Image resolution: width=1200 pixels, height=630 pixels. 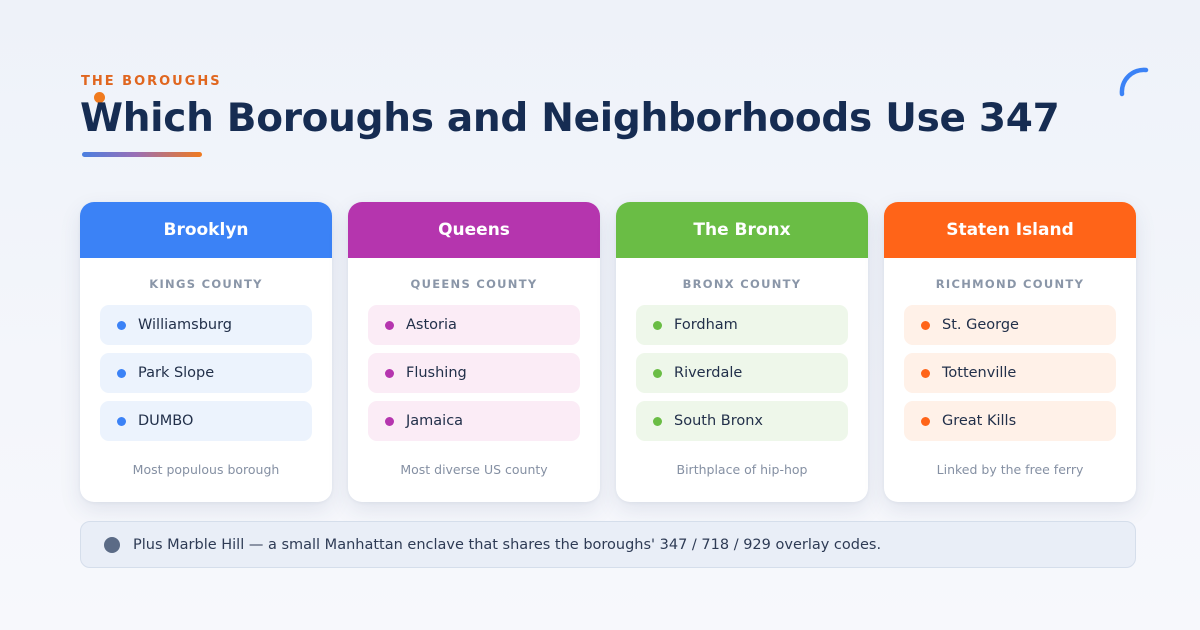 I want to click on borough-name: The Bronx, so click(x=742, y=230).